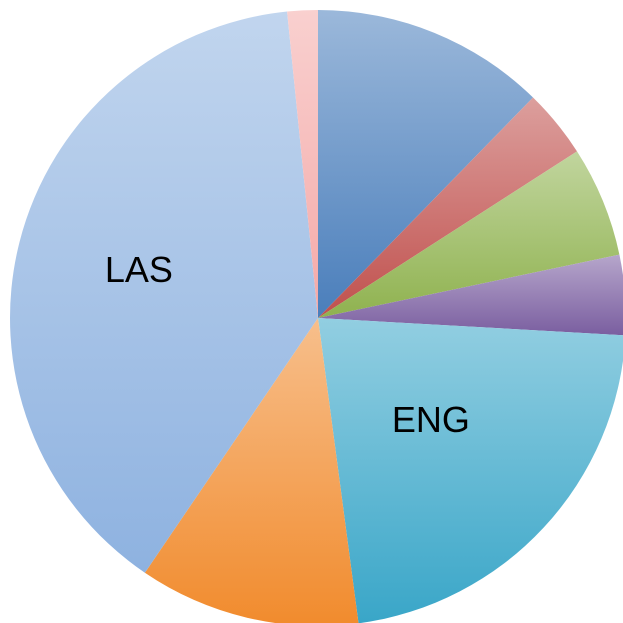 Image resolution: width=623 pixels, height=623 pixels. What do you see at coordinates (139, 269) in the screenshot?
I see `slice-label: LAS` at bounding box center [139, 269].